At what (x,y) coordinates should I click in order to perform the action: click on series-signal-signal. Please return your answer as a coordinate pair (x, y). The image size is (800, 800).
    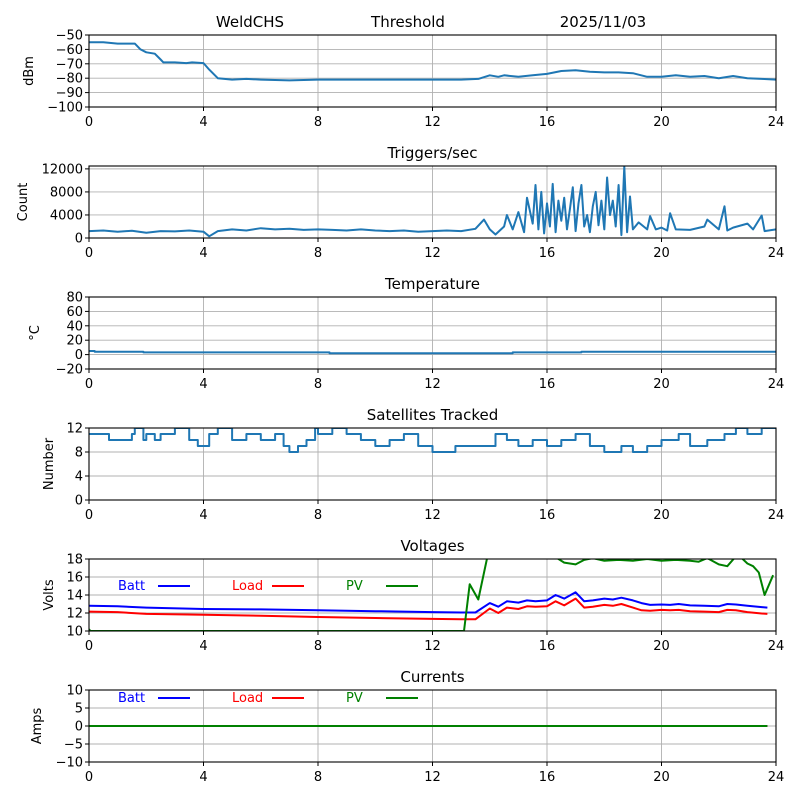
    Looking at the image, I should click on (432, 61).